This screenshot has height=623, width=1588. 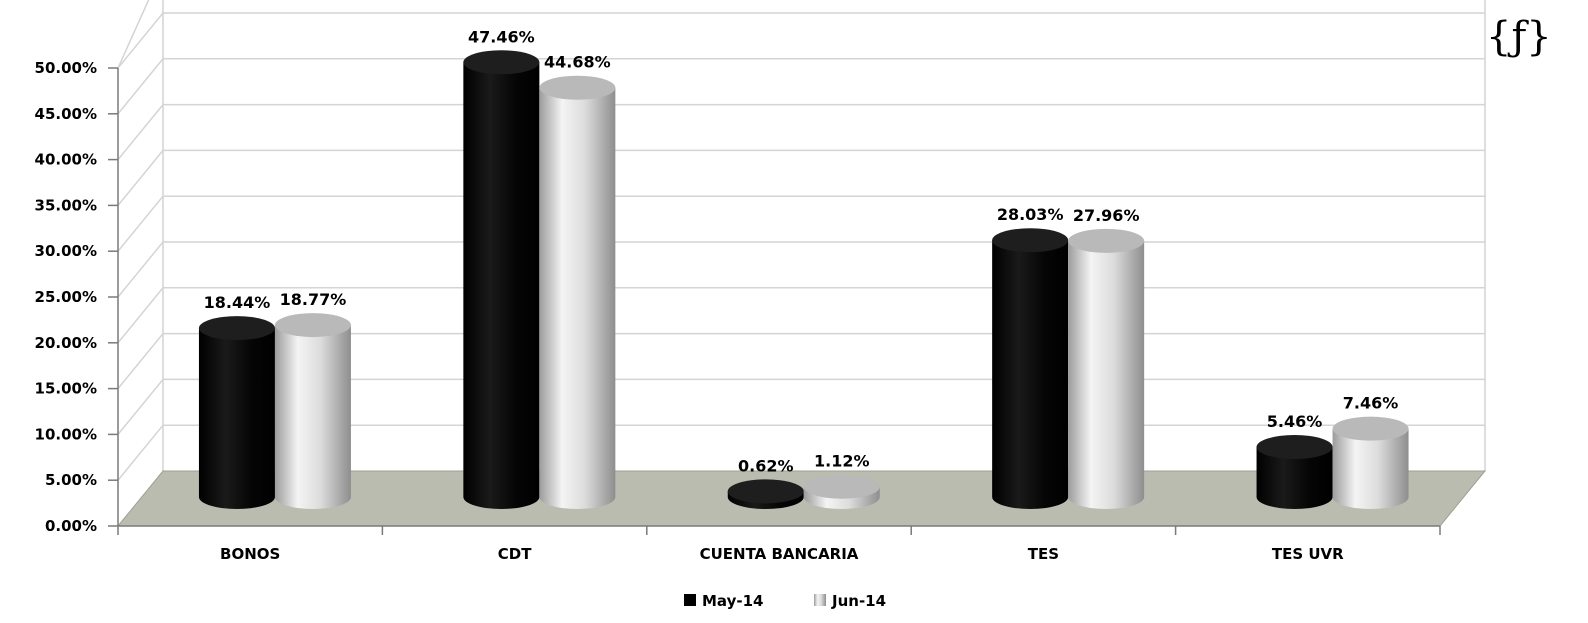 What do you see at coordinates (1106, 215) in the screenshot?
I see `data-label: 27.96%` at bounding box center [1106, 215].